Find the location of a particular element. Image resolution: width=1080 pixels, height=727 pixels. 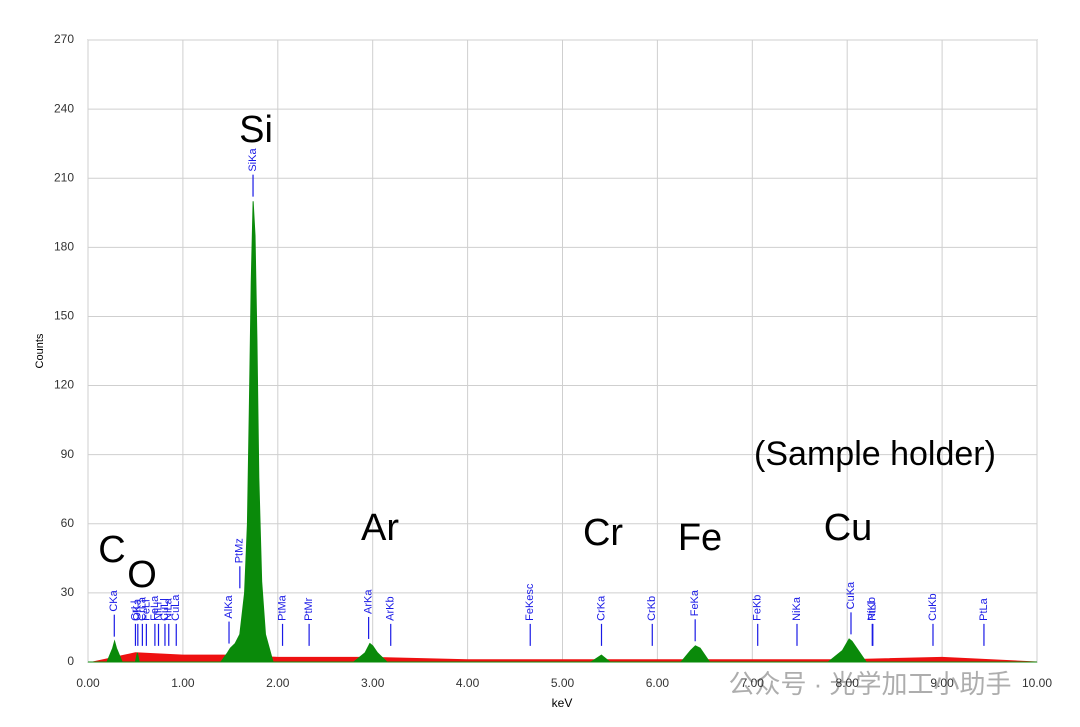

peak-label: CuKb is located at coordinates (933, 607).